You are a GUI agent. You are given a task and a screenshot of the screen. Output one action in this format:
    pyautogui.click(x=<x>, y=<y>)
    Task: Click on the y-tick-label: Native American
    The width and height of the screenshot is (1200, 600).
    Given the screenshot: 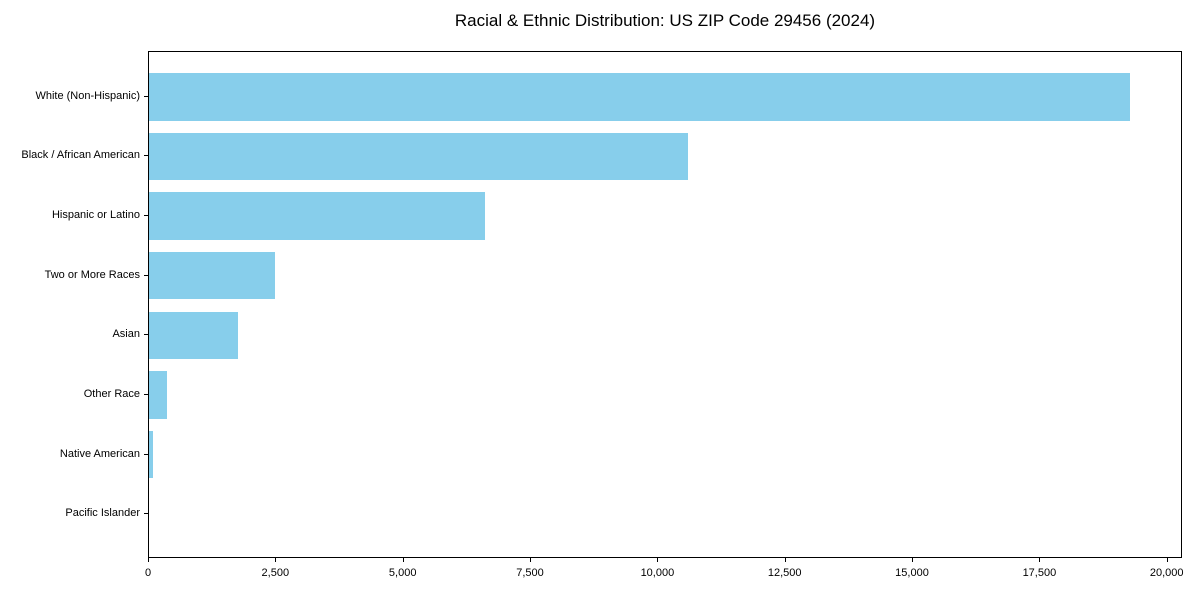 What is the action you would take?
    pyautogui.click(x=99, y=453)
    